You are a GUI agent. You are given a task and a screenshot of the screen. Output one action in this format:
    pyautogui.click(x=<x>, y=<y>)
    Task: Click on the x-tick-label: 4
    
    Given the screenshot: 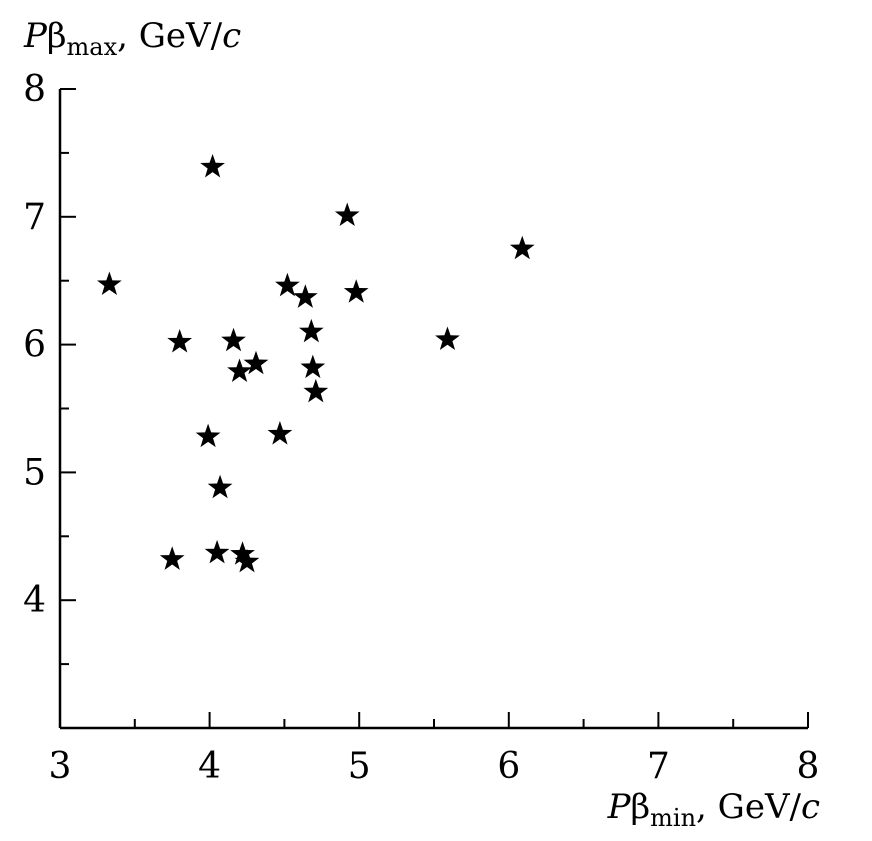 What is the action you would take?
    pyautogui.click(x=209, y=766)
    